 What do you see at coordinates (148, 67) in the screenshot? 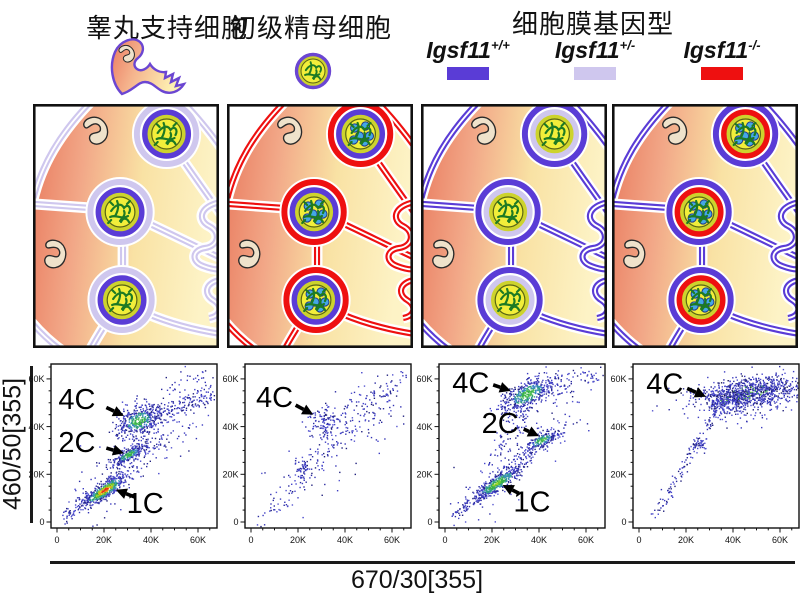
I see `sertoli-cell-icon` at bounding box center [148, 67].